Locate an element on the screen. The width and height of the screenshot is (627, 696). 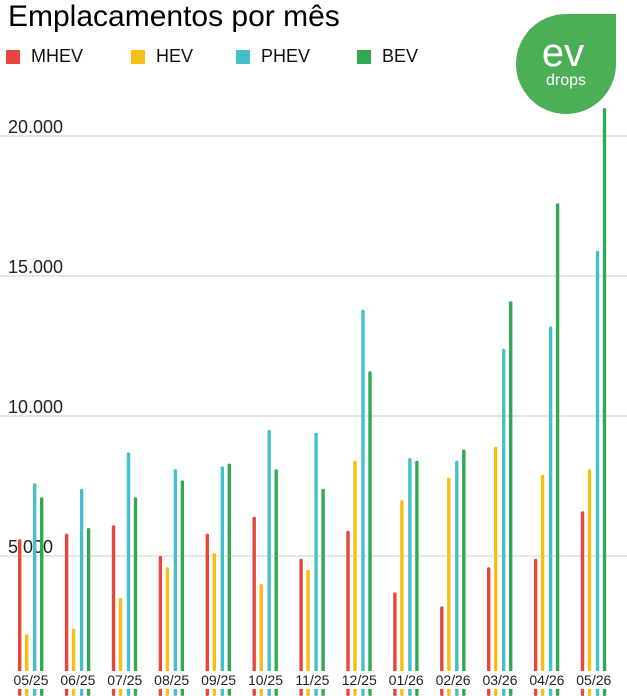
legend-swatch-hev is located at coordinates (138, 56).